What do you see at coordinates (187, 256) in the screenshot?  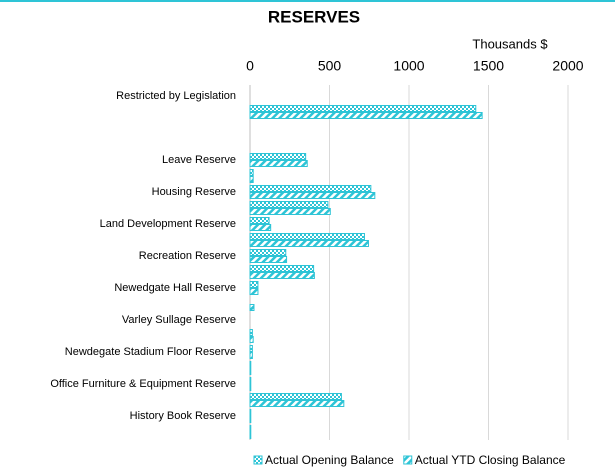 I see `y-tick-label: Recreation Reserve` at bounding box center [187, 256].